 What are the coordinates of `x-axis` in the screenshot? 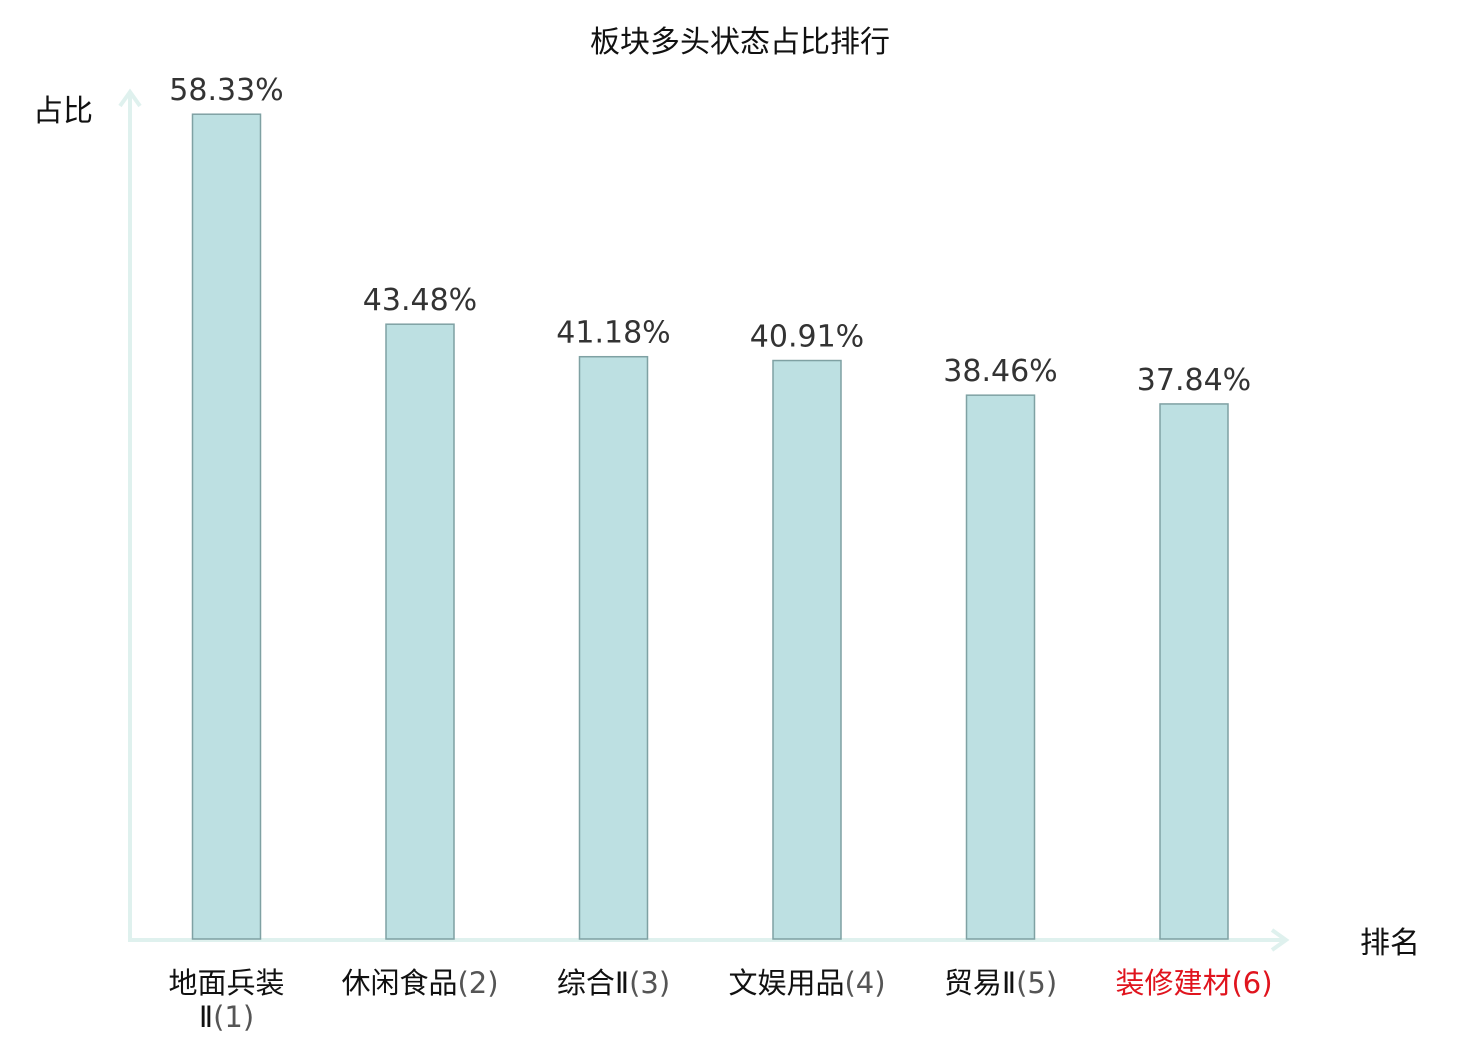 It's located at (709, 940).